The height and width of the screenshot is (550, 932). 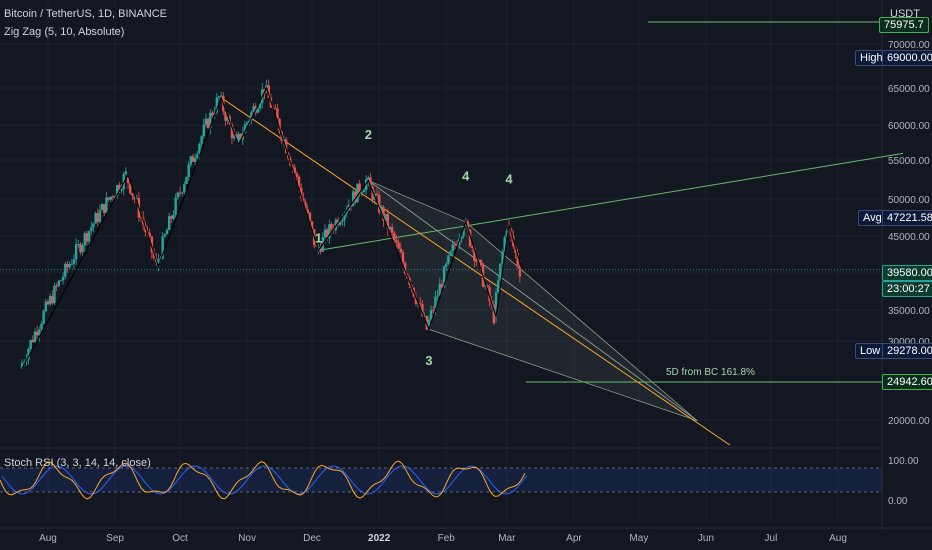 I want to click on rsi-k-line, so click(x=263, y=480).